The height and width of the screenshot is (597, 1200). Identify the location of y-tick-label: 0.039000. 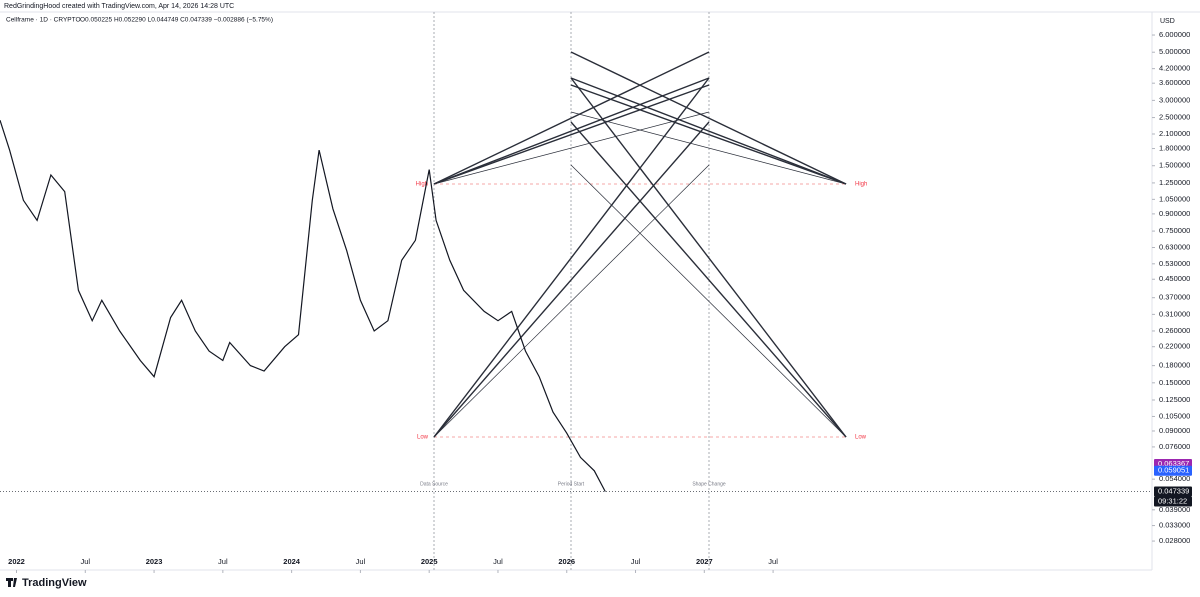
(1174, 509).